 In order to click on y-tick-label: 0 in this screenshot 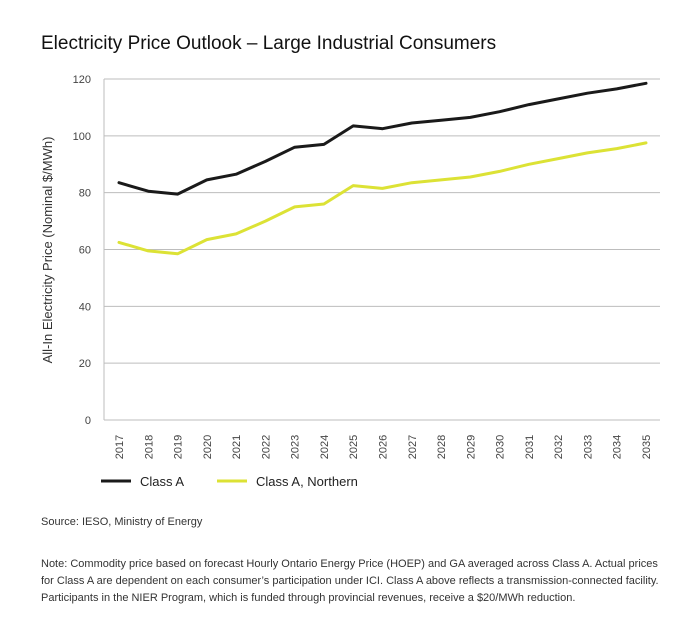, I will do `click(88, 421)`.